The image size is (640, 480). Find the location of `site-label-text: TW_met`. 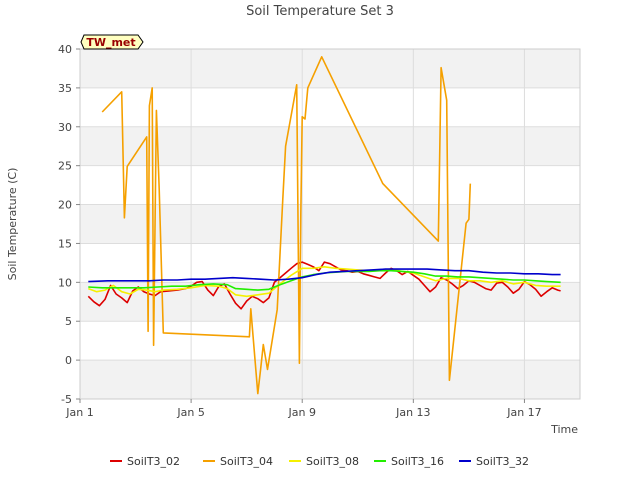

site-label-text: TW_met is located at coordinates (110, 42).